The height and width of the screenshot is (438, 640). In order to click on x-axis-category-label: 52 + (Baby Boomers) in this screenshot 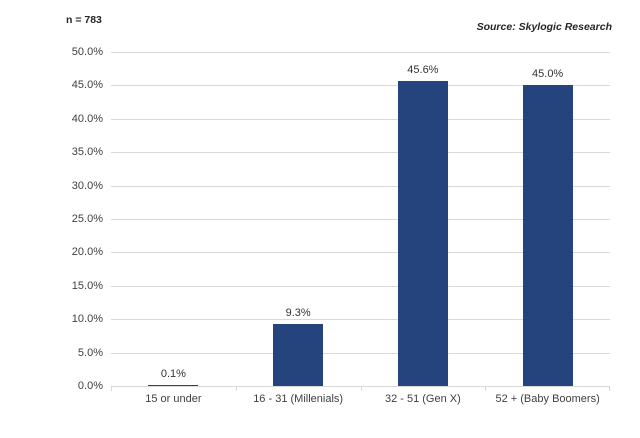, I will do `click(547, 399)`.